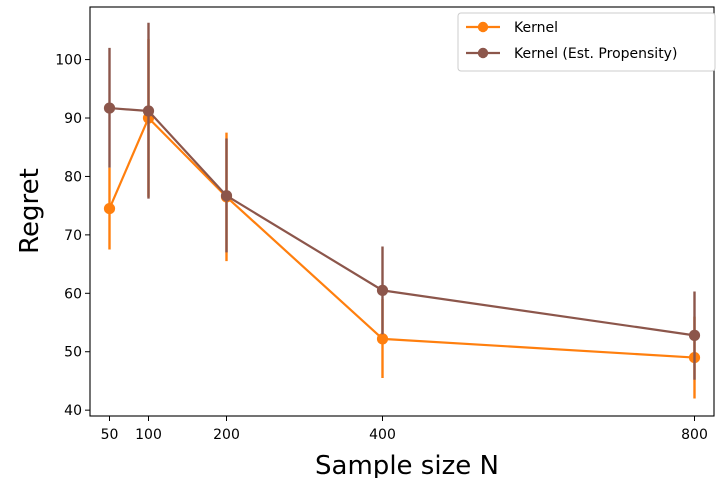  I want to click on legend-box, so click(586, 42).